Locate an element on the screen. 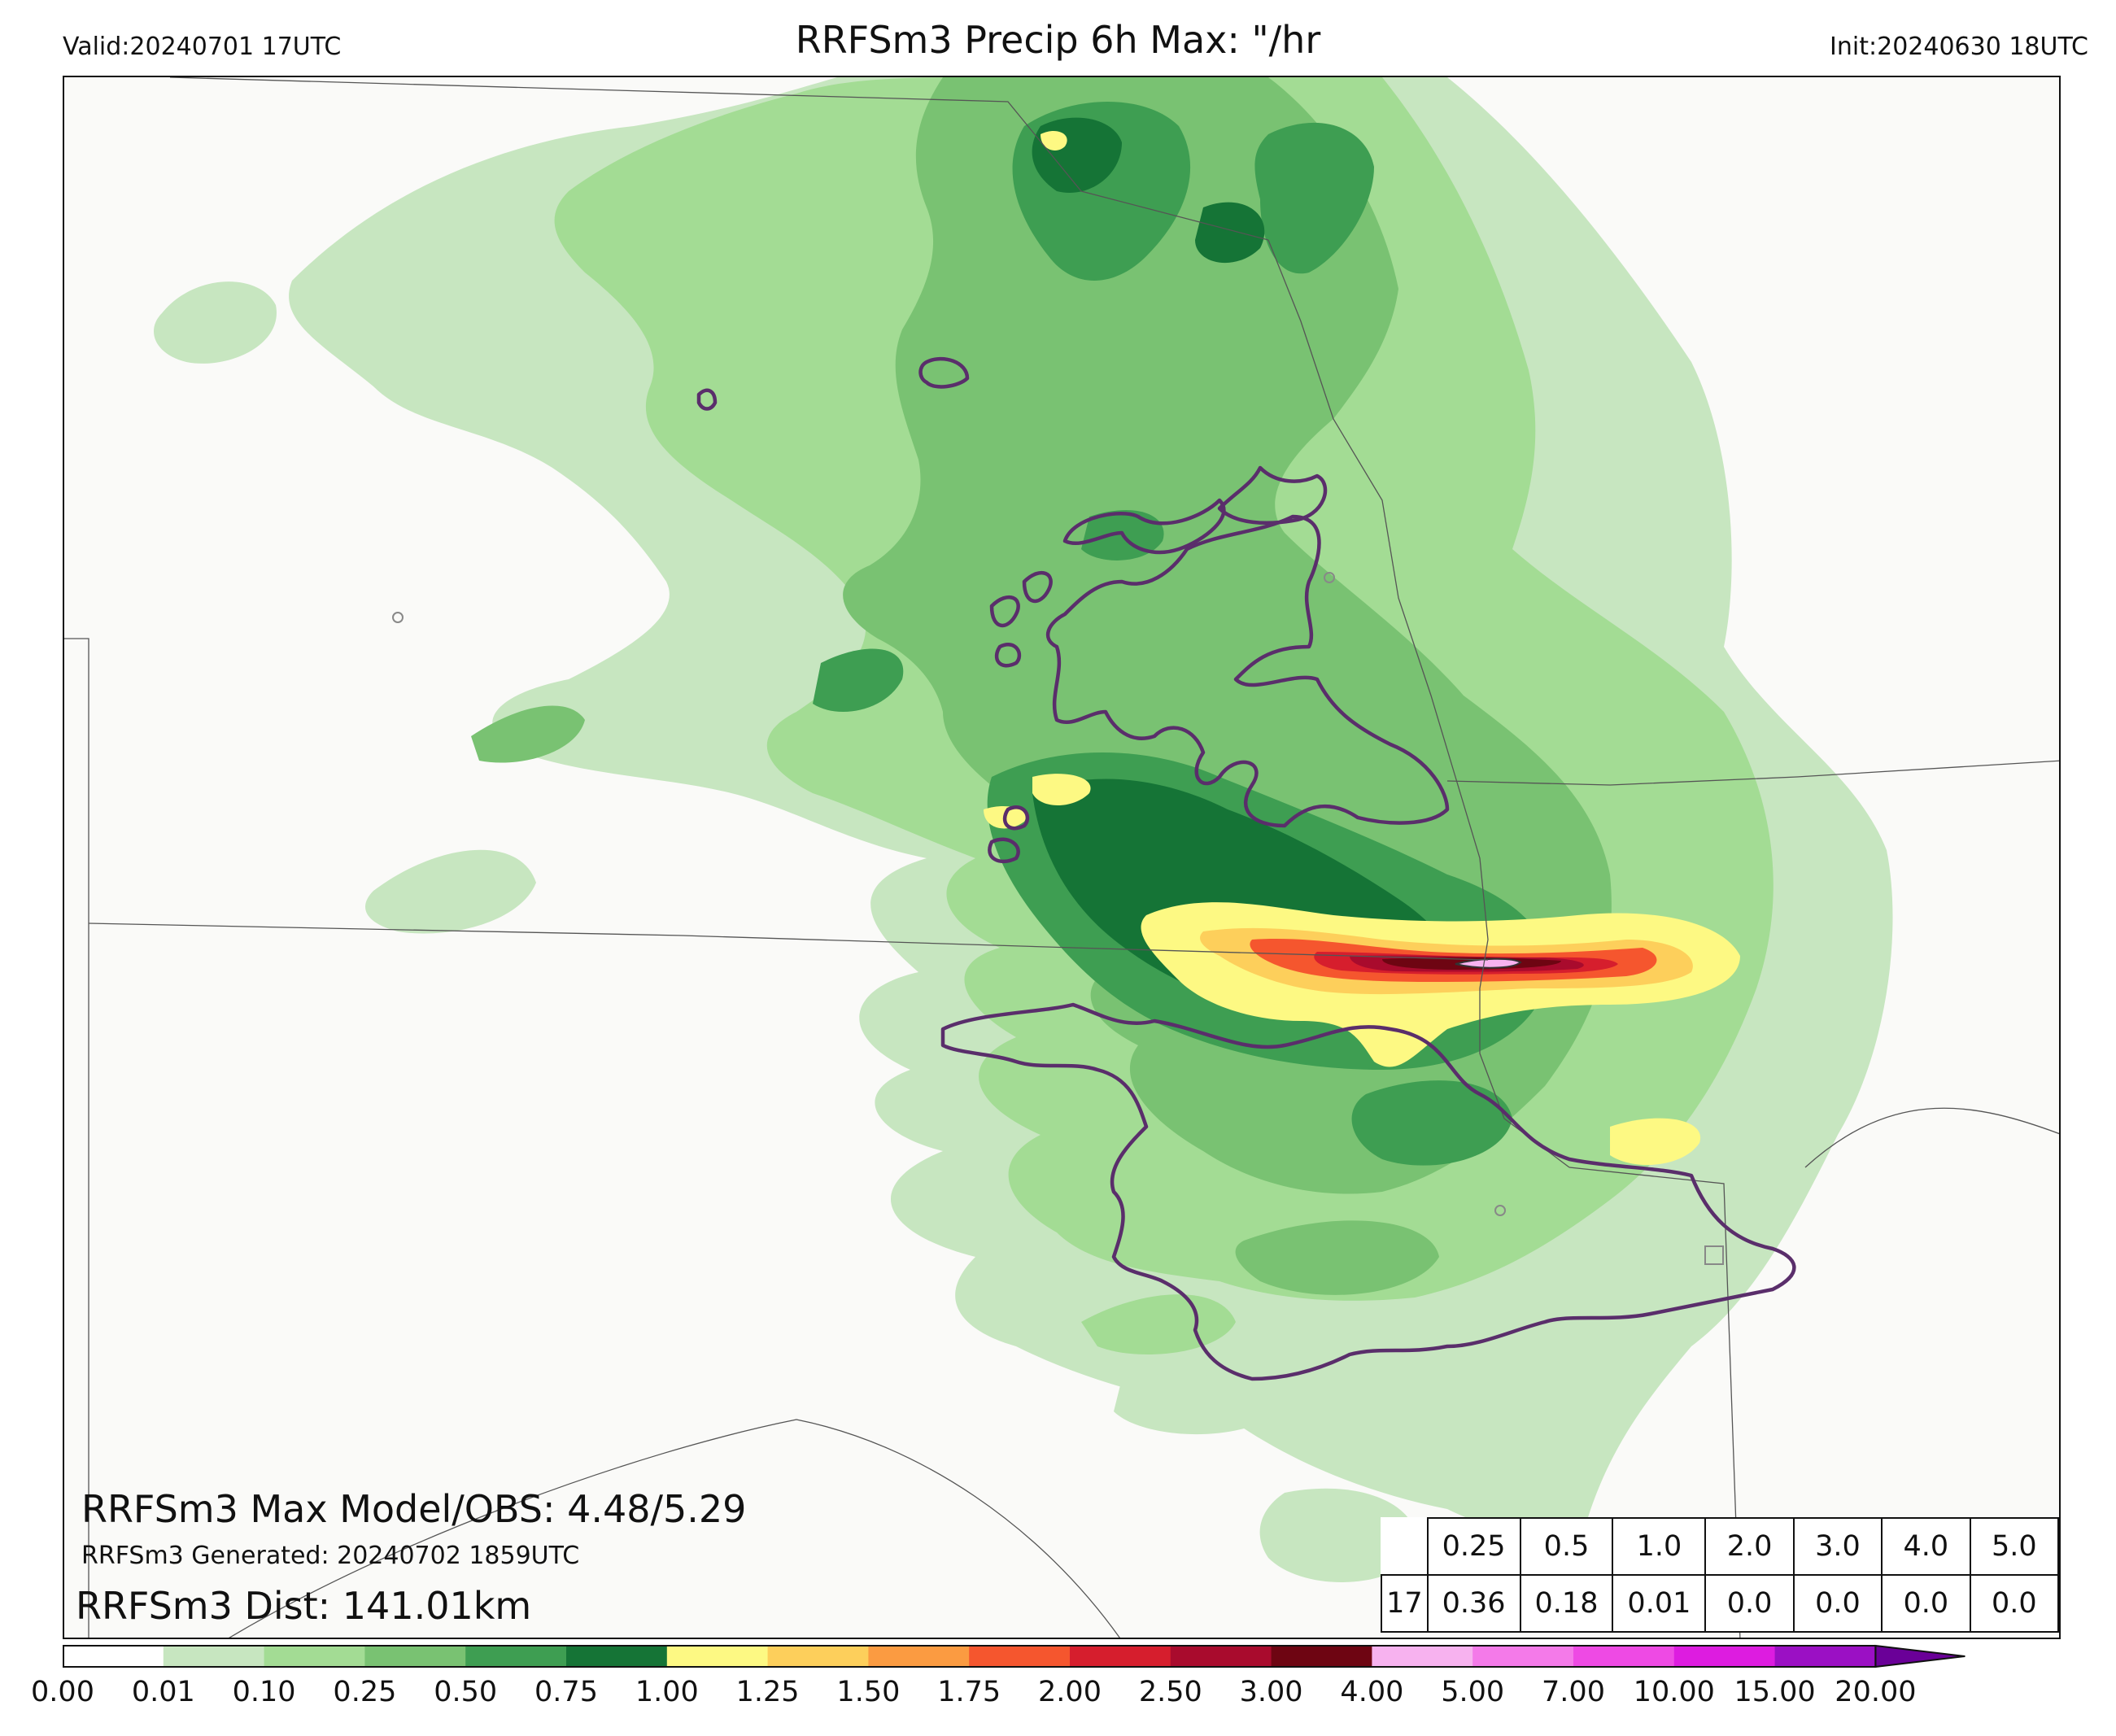 The height and width of the screenshot is (1736, 2116). stats-header-row: 0.25 0.5 1.0 2.0 3.0 4.0 5.0 is located at coordinates (1720, 1546).